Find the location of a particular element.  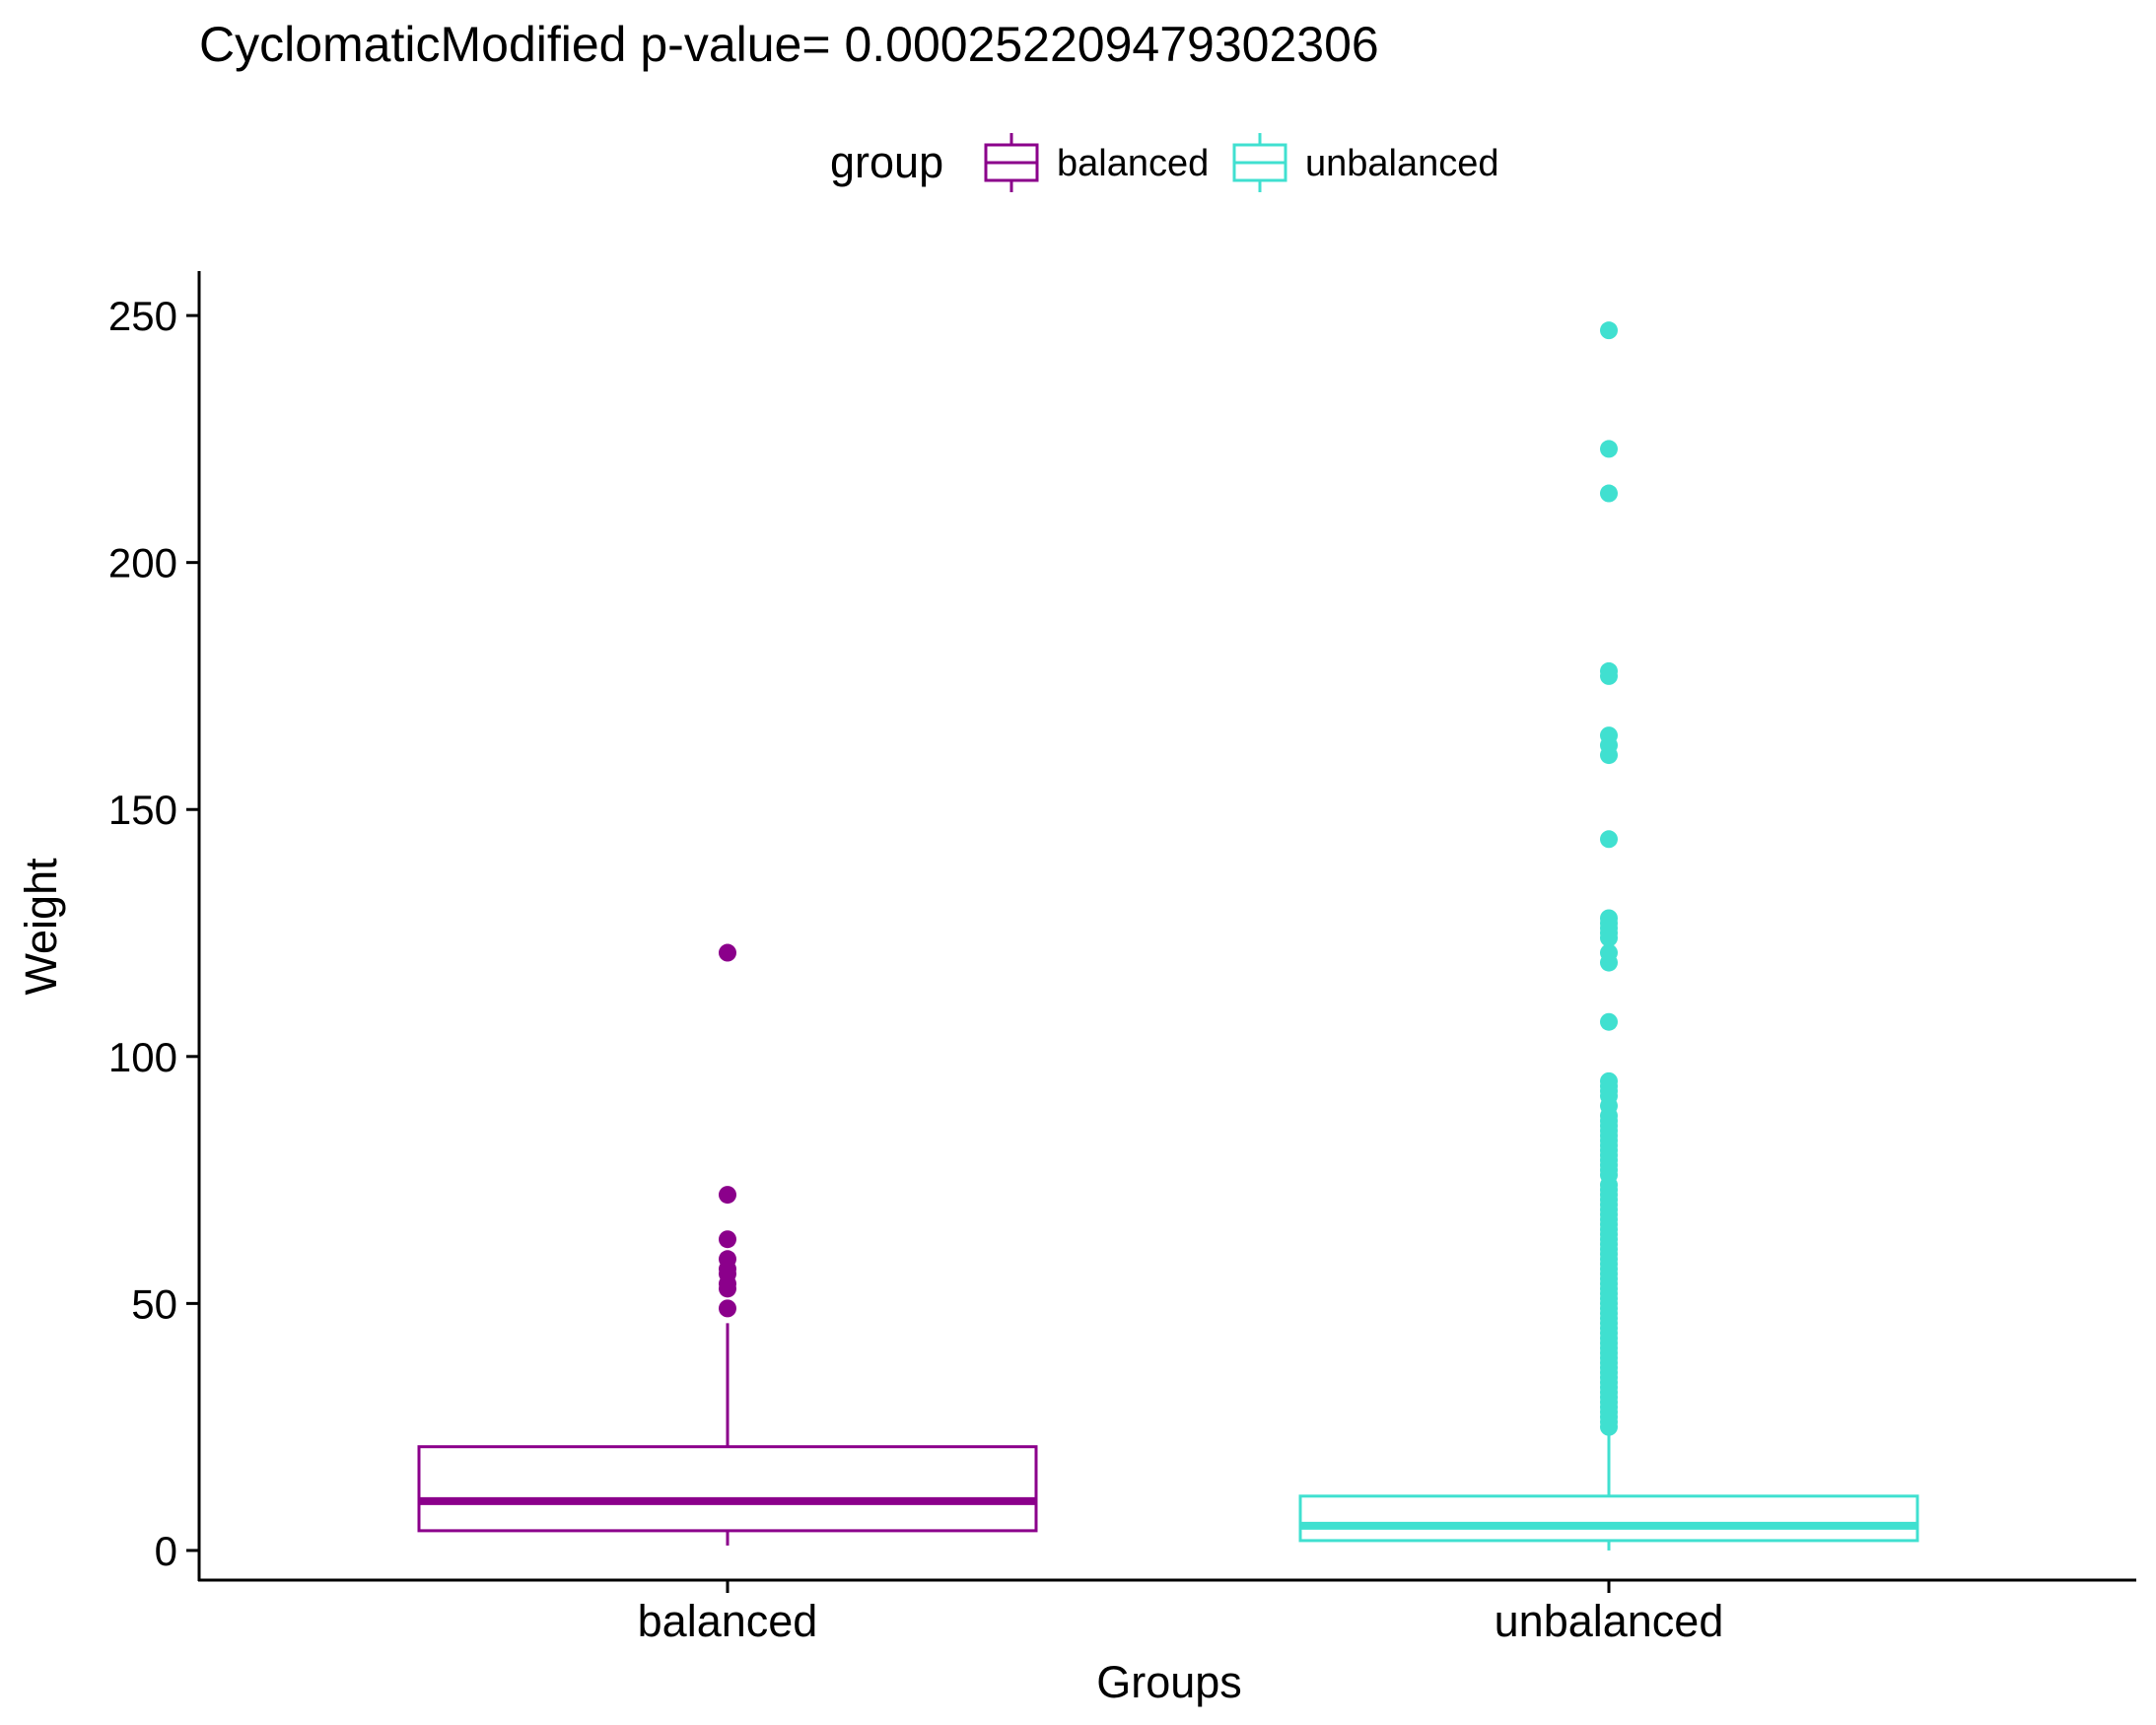

x-axis-title: Groups is located at coordinates (1169, 1682).